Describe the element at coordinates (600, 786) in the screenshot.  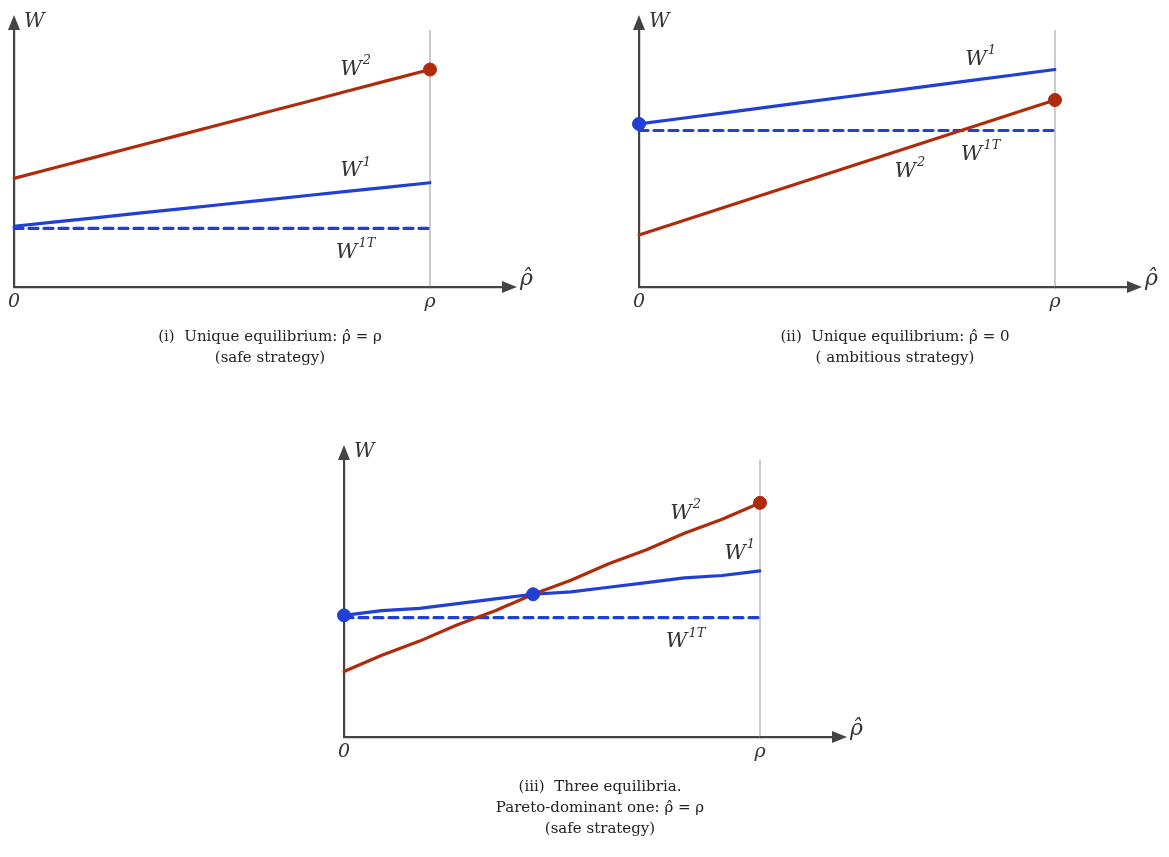
I see `text: (iii) Three equilibria.` at that location.